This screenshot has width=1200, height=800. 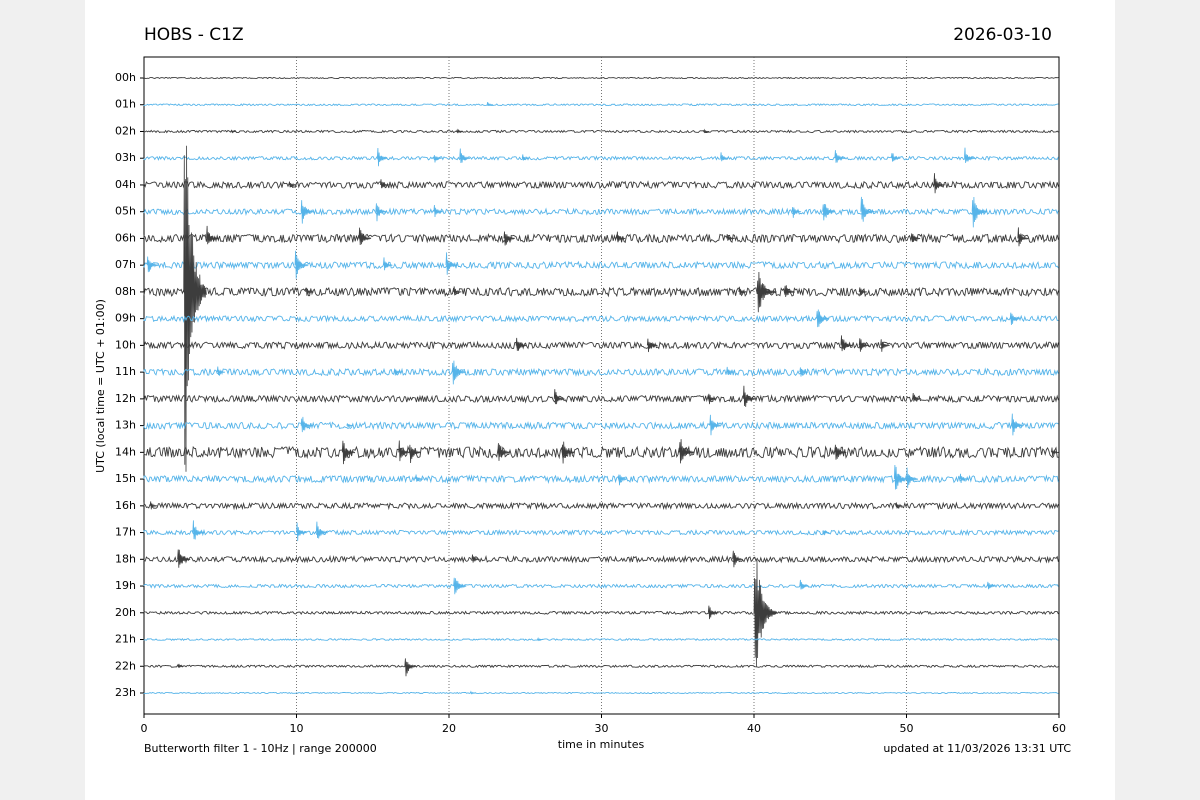 I want to click on x-axis-label: time in minutes, so click(x=601, y=744).